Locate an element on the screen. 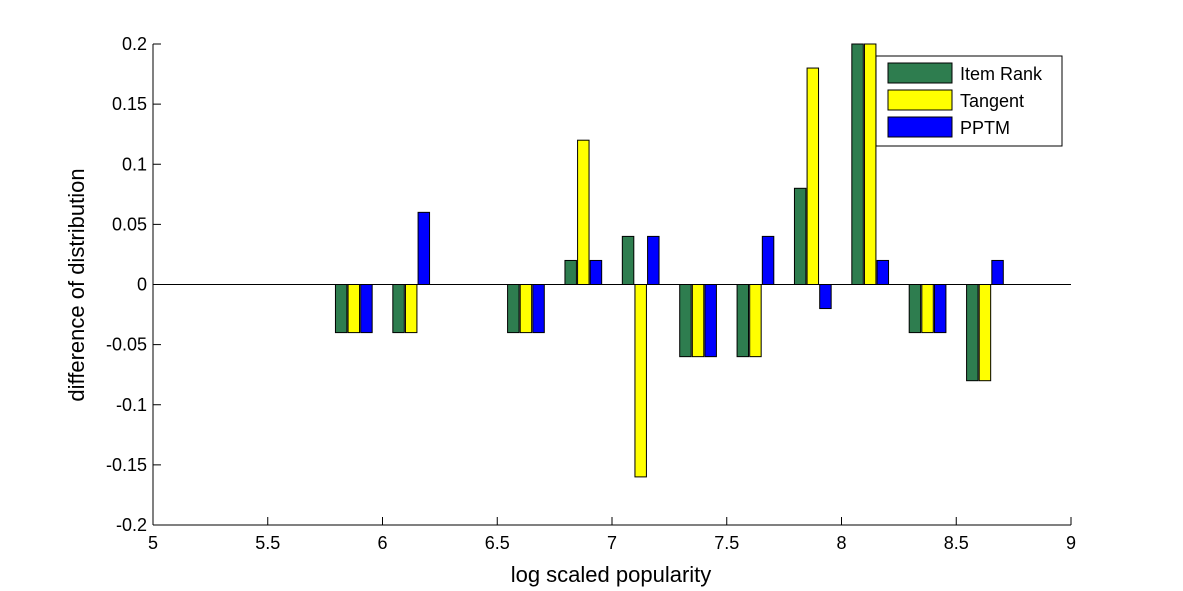 Image resolution: width=1183 pixels, height=591 pixels. legend-swatch-item-rank is located at coordinates (920, 73).